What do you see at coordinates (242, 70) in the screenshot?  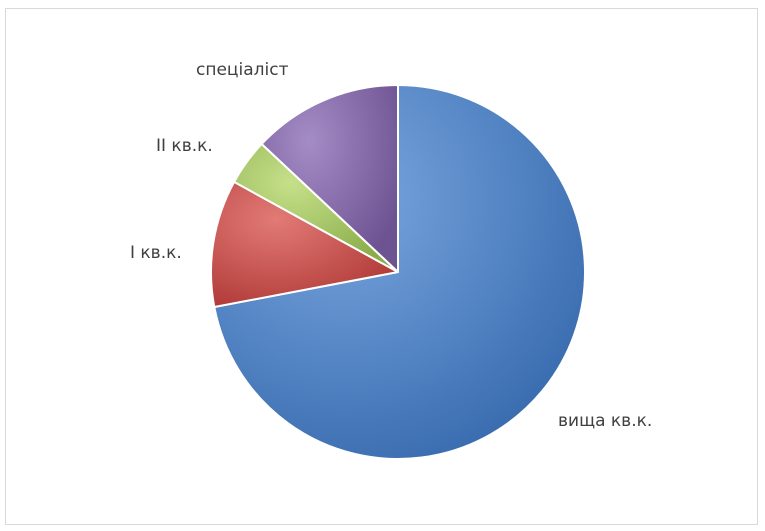 I see `slice-label-specialist: спеціаліст` at bounding box center [242, 70].